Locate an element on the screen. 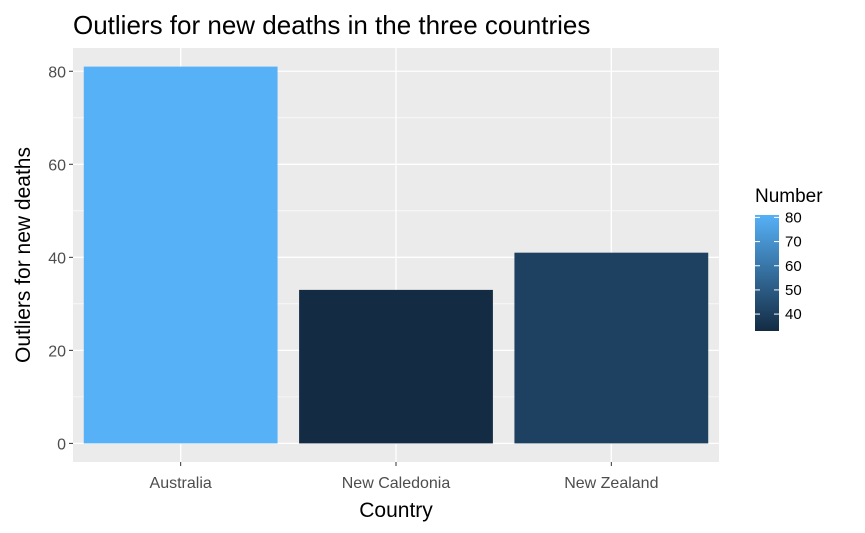  y-tick-label: 40 is located at coordinates (57, 258).